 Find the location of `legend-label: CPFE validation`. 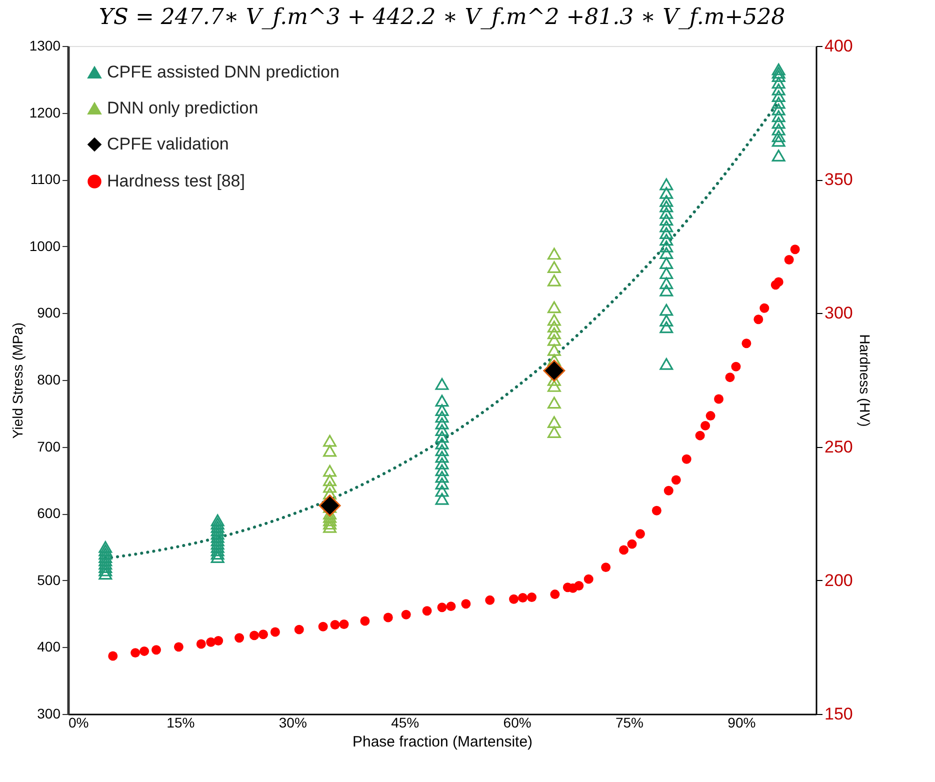

legend-label: CPFE validation is located at coordinates (168, 144).